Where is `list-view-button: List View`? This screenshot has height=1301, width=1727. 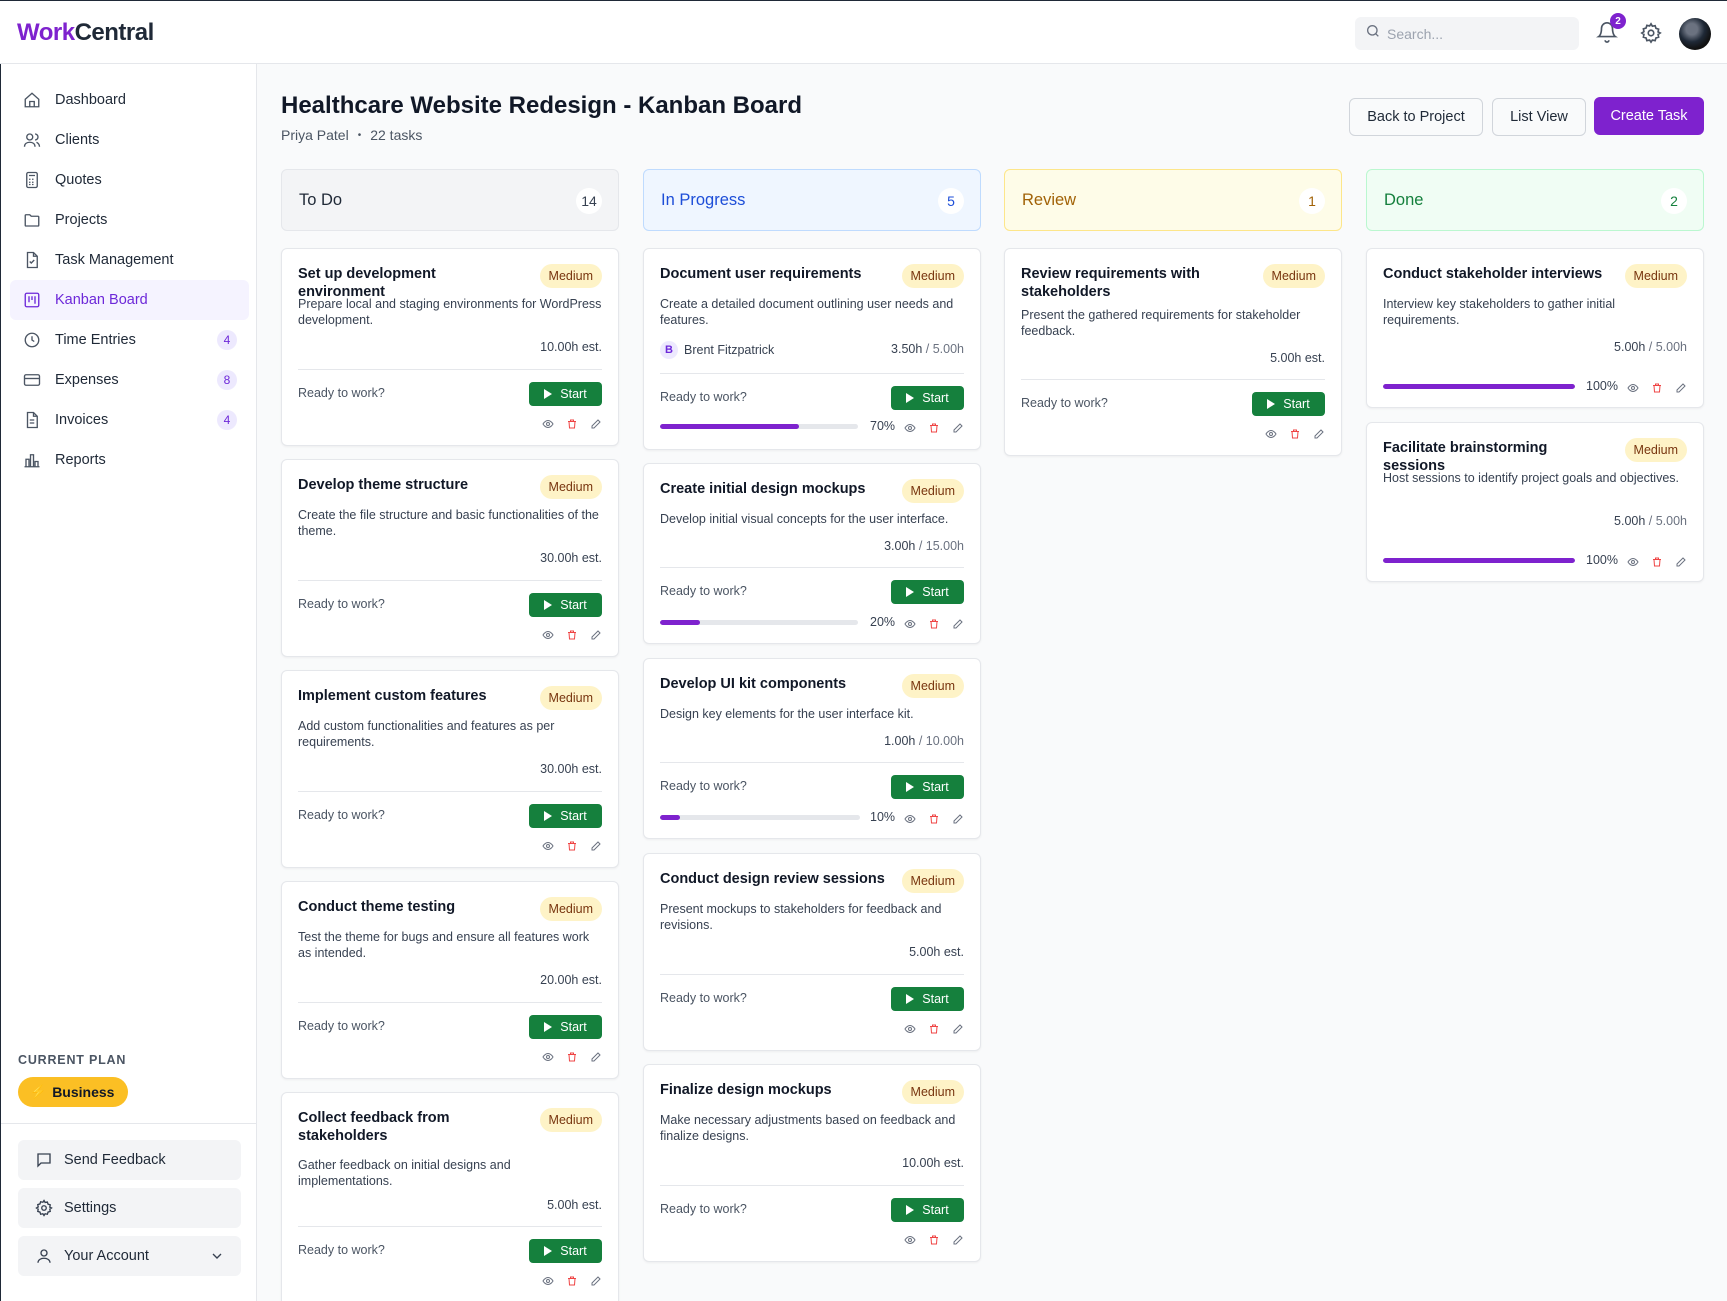 list-view-button: List View is located at coordinates (1539, 117).